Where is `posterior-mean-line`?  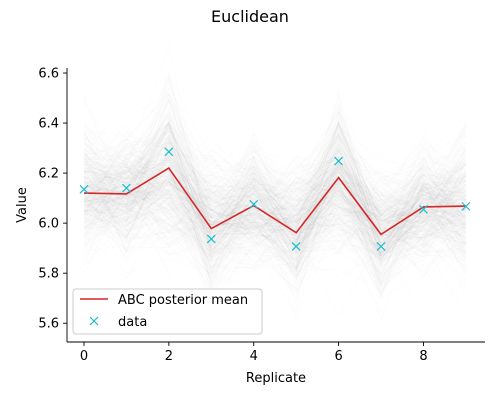 posterior-mean-line is located at coordinates (274, 201).